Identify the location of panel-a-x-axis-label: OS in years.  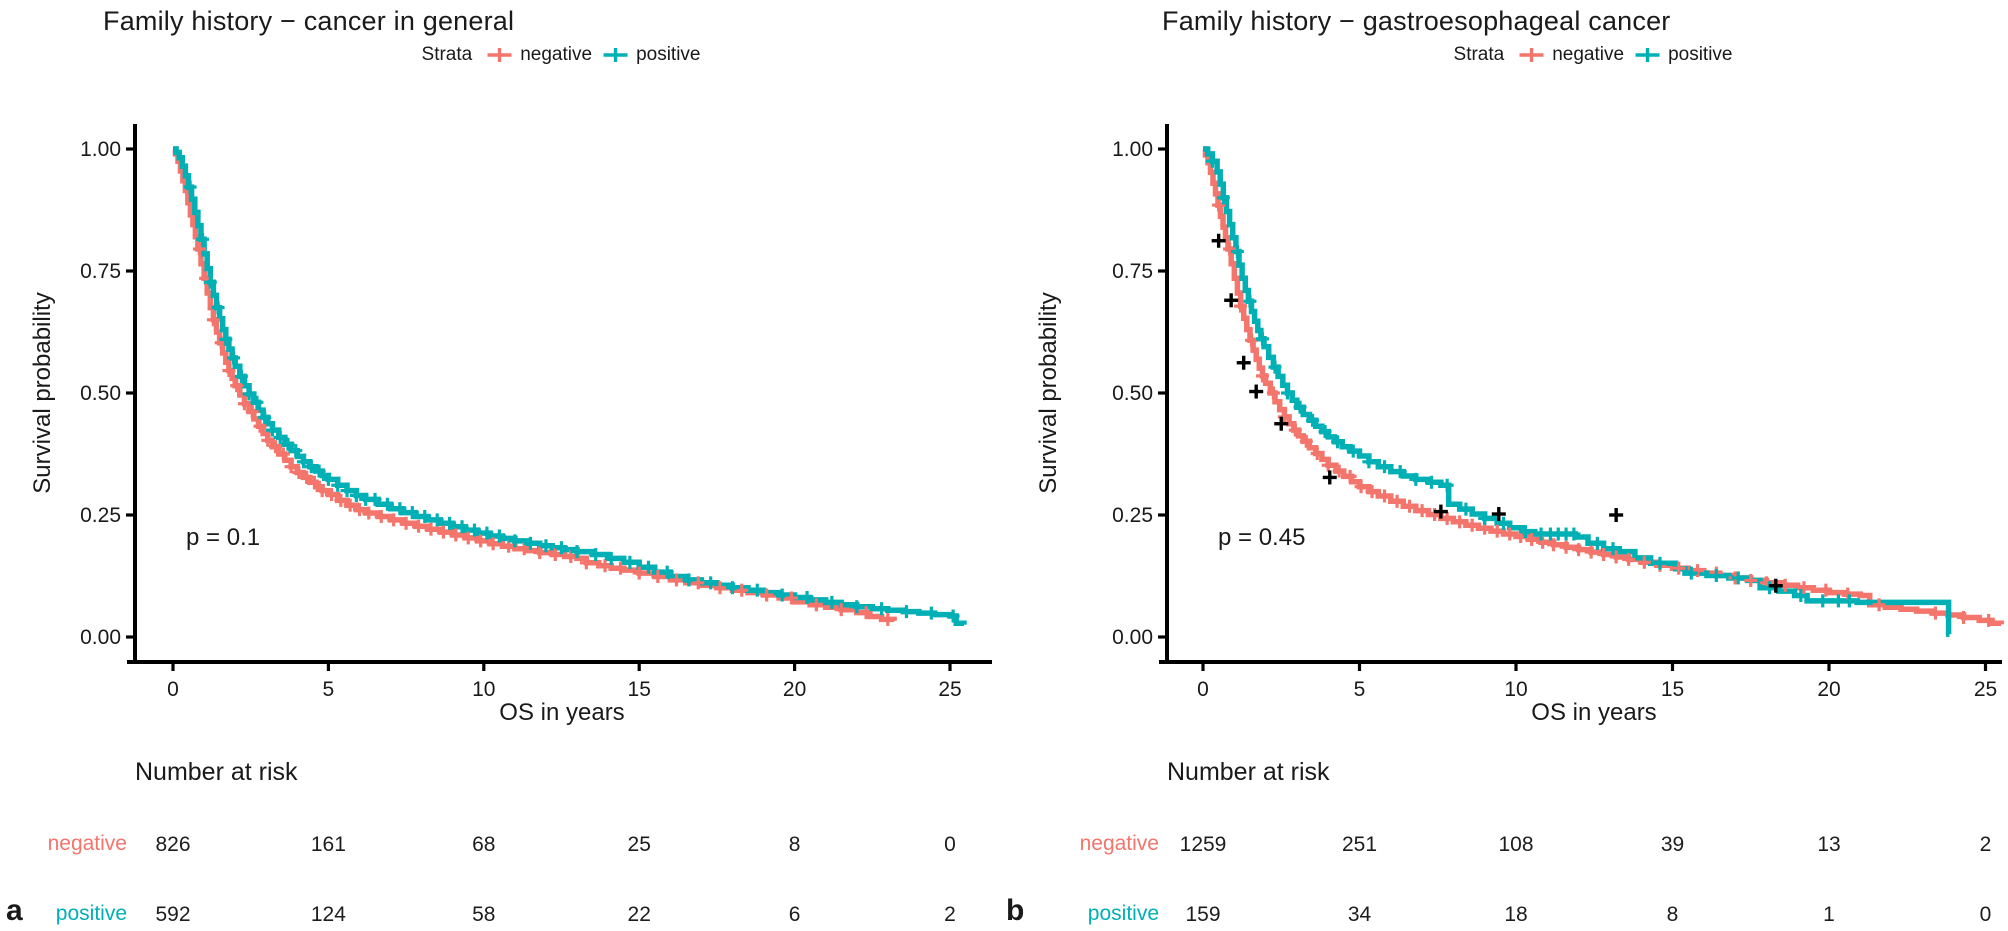
(562, 712).